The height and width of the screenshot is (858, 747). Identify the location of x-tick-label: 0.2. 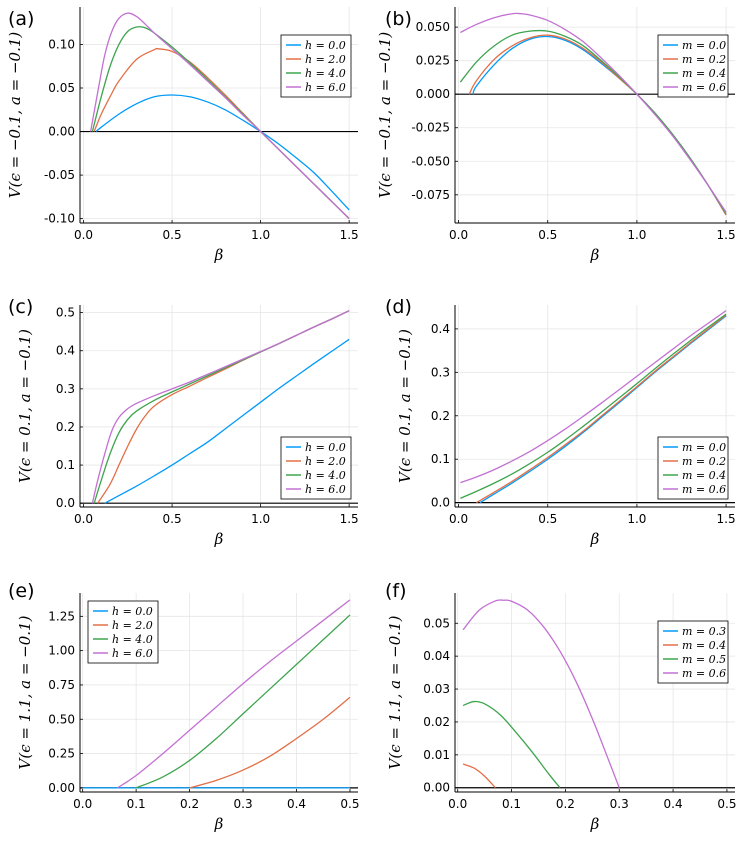
(189, 804).